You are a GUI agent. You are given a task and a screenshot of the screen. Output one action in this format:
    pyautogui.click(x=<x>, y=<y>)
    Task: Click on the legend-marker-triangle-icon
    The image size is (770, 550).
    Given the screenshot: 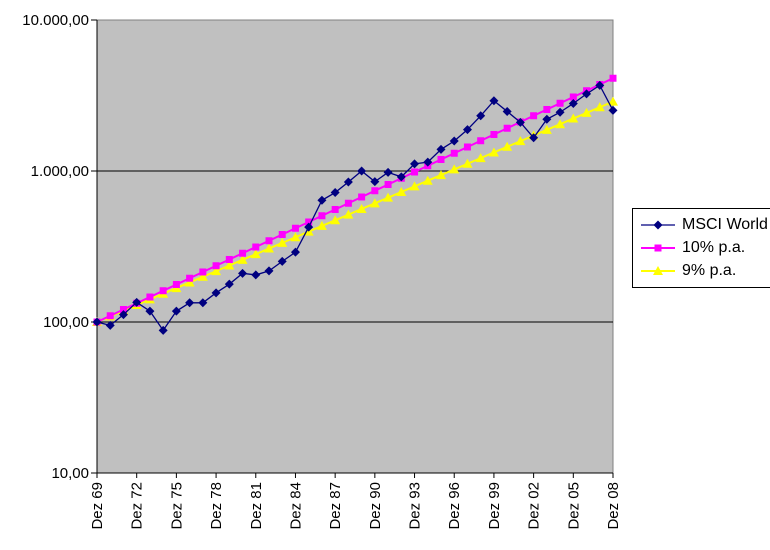 What is the action you would take?
    pyautogui.click(x=658, y=270)
    